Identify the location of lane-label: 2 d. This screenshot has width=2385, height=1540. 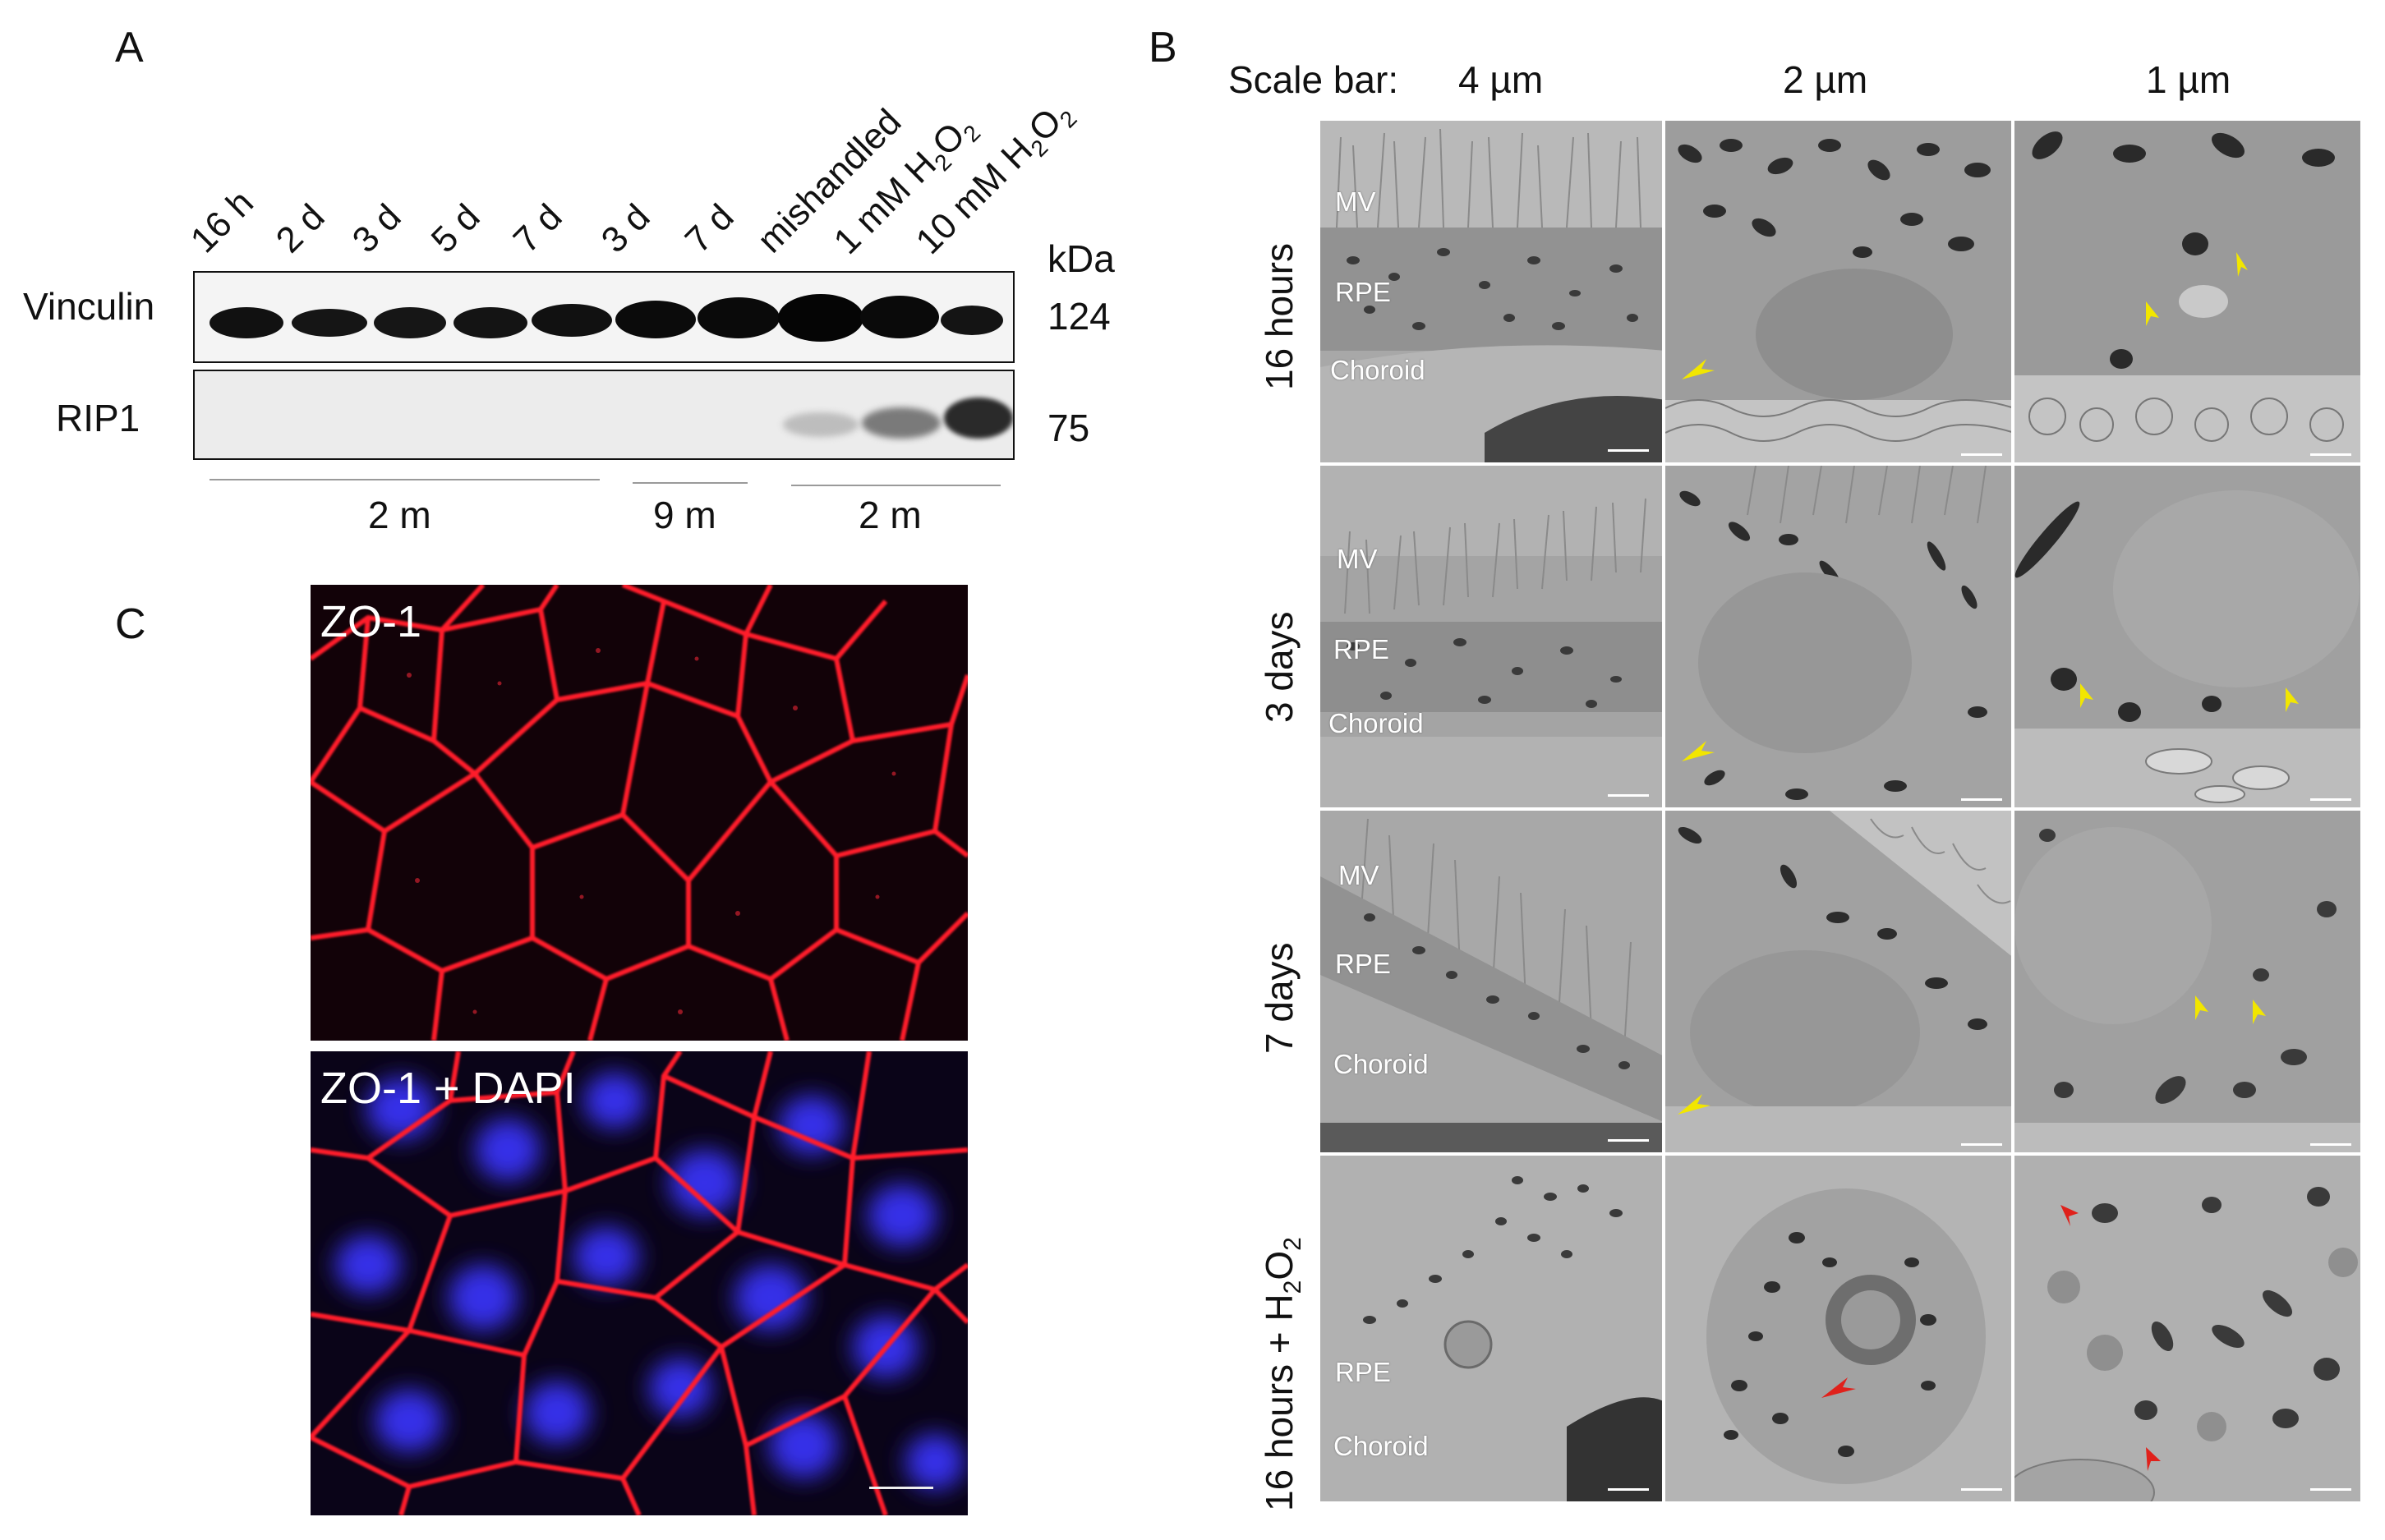
(301, 228).